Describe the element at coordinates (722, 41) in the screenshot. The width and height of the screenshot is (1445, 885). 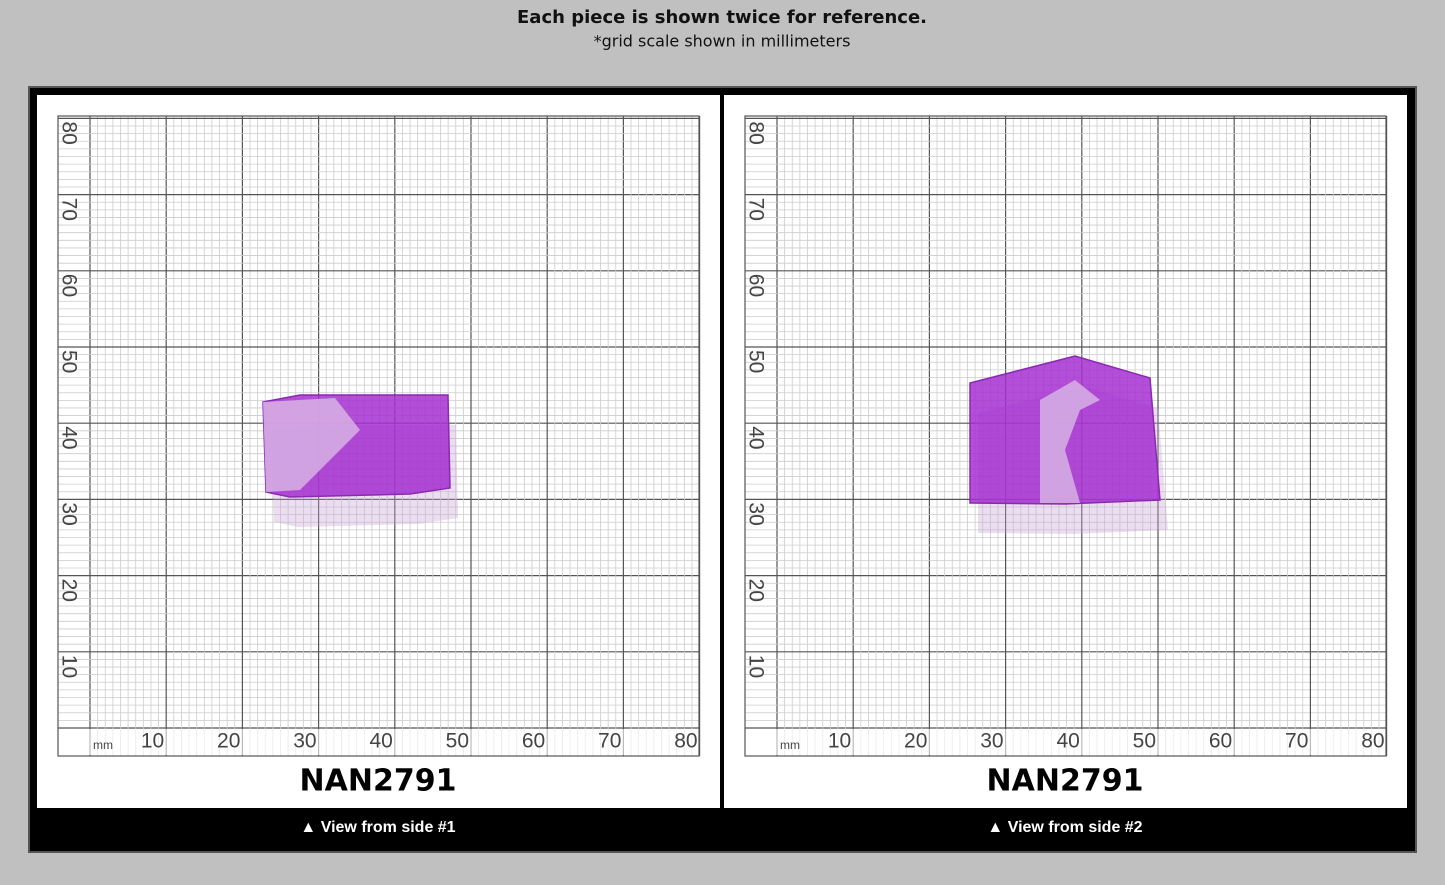
I see `subtitle: *grid scale shown in millimeters` at that location.